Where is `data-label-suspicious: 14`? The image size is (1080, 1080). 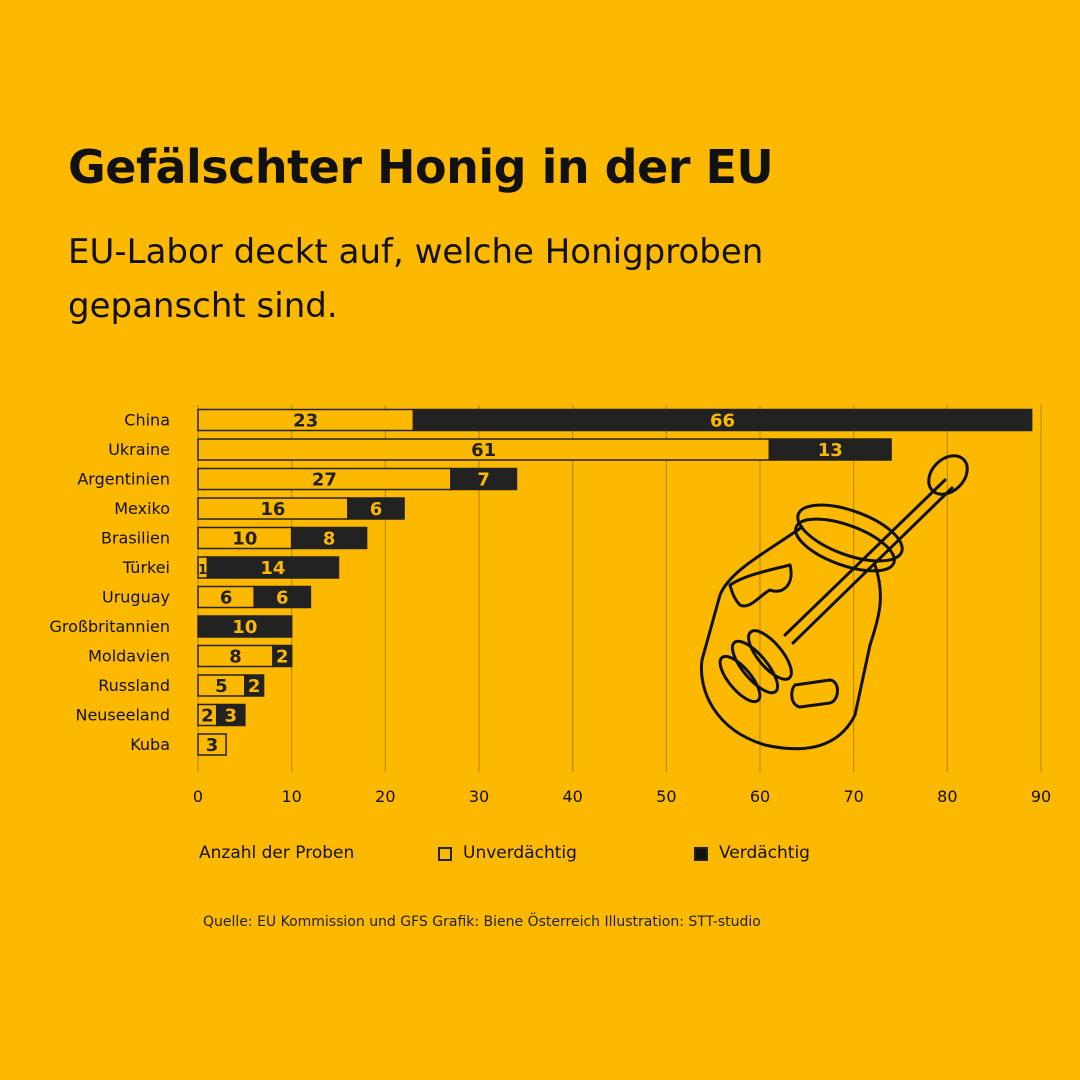
data-label-suspicious: 14 is located at coordinates (272, 568).